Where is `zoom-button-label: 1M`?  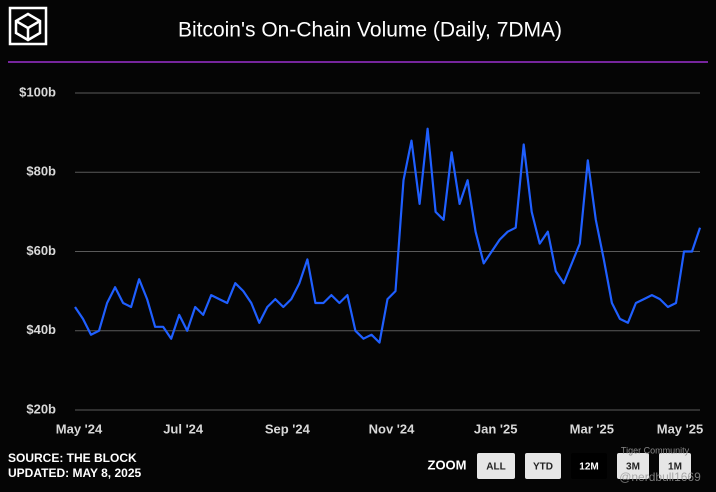
zoom-button-label: 1M is located at coordinates (675, 467).